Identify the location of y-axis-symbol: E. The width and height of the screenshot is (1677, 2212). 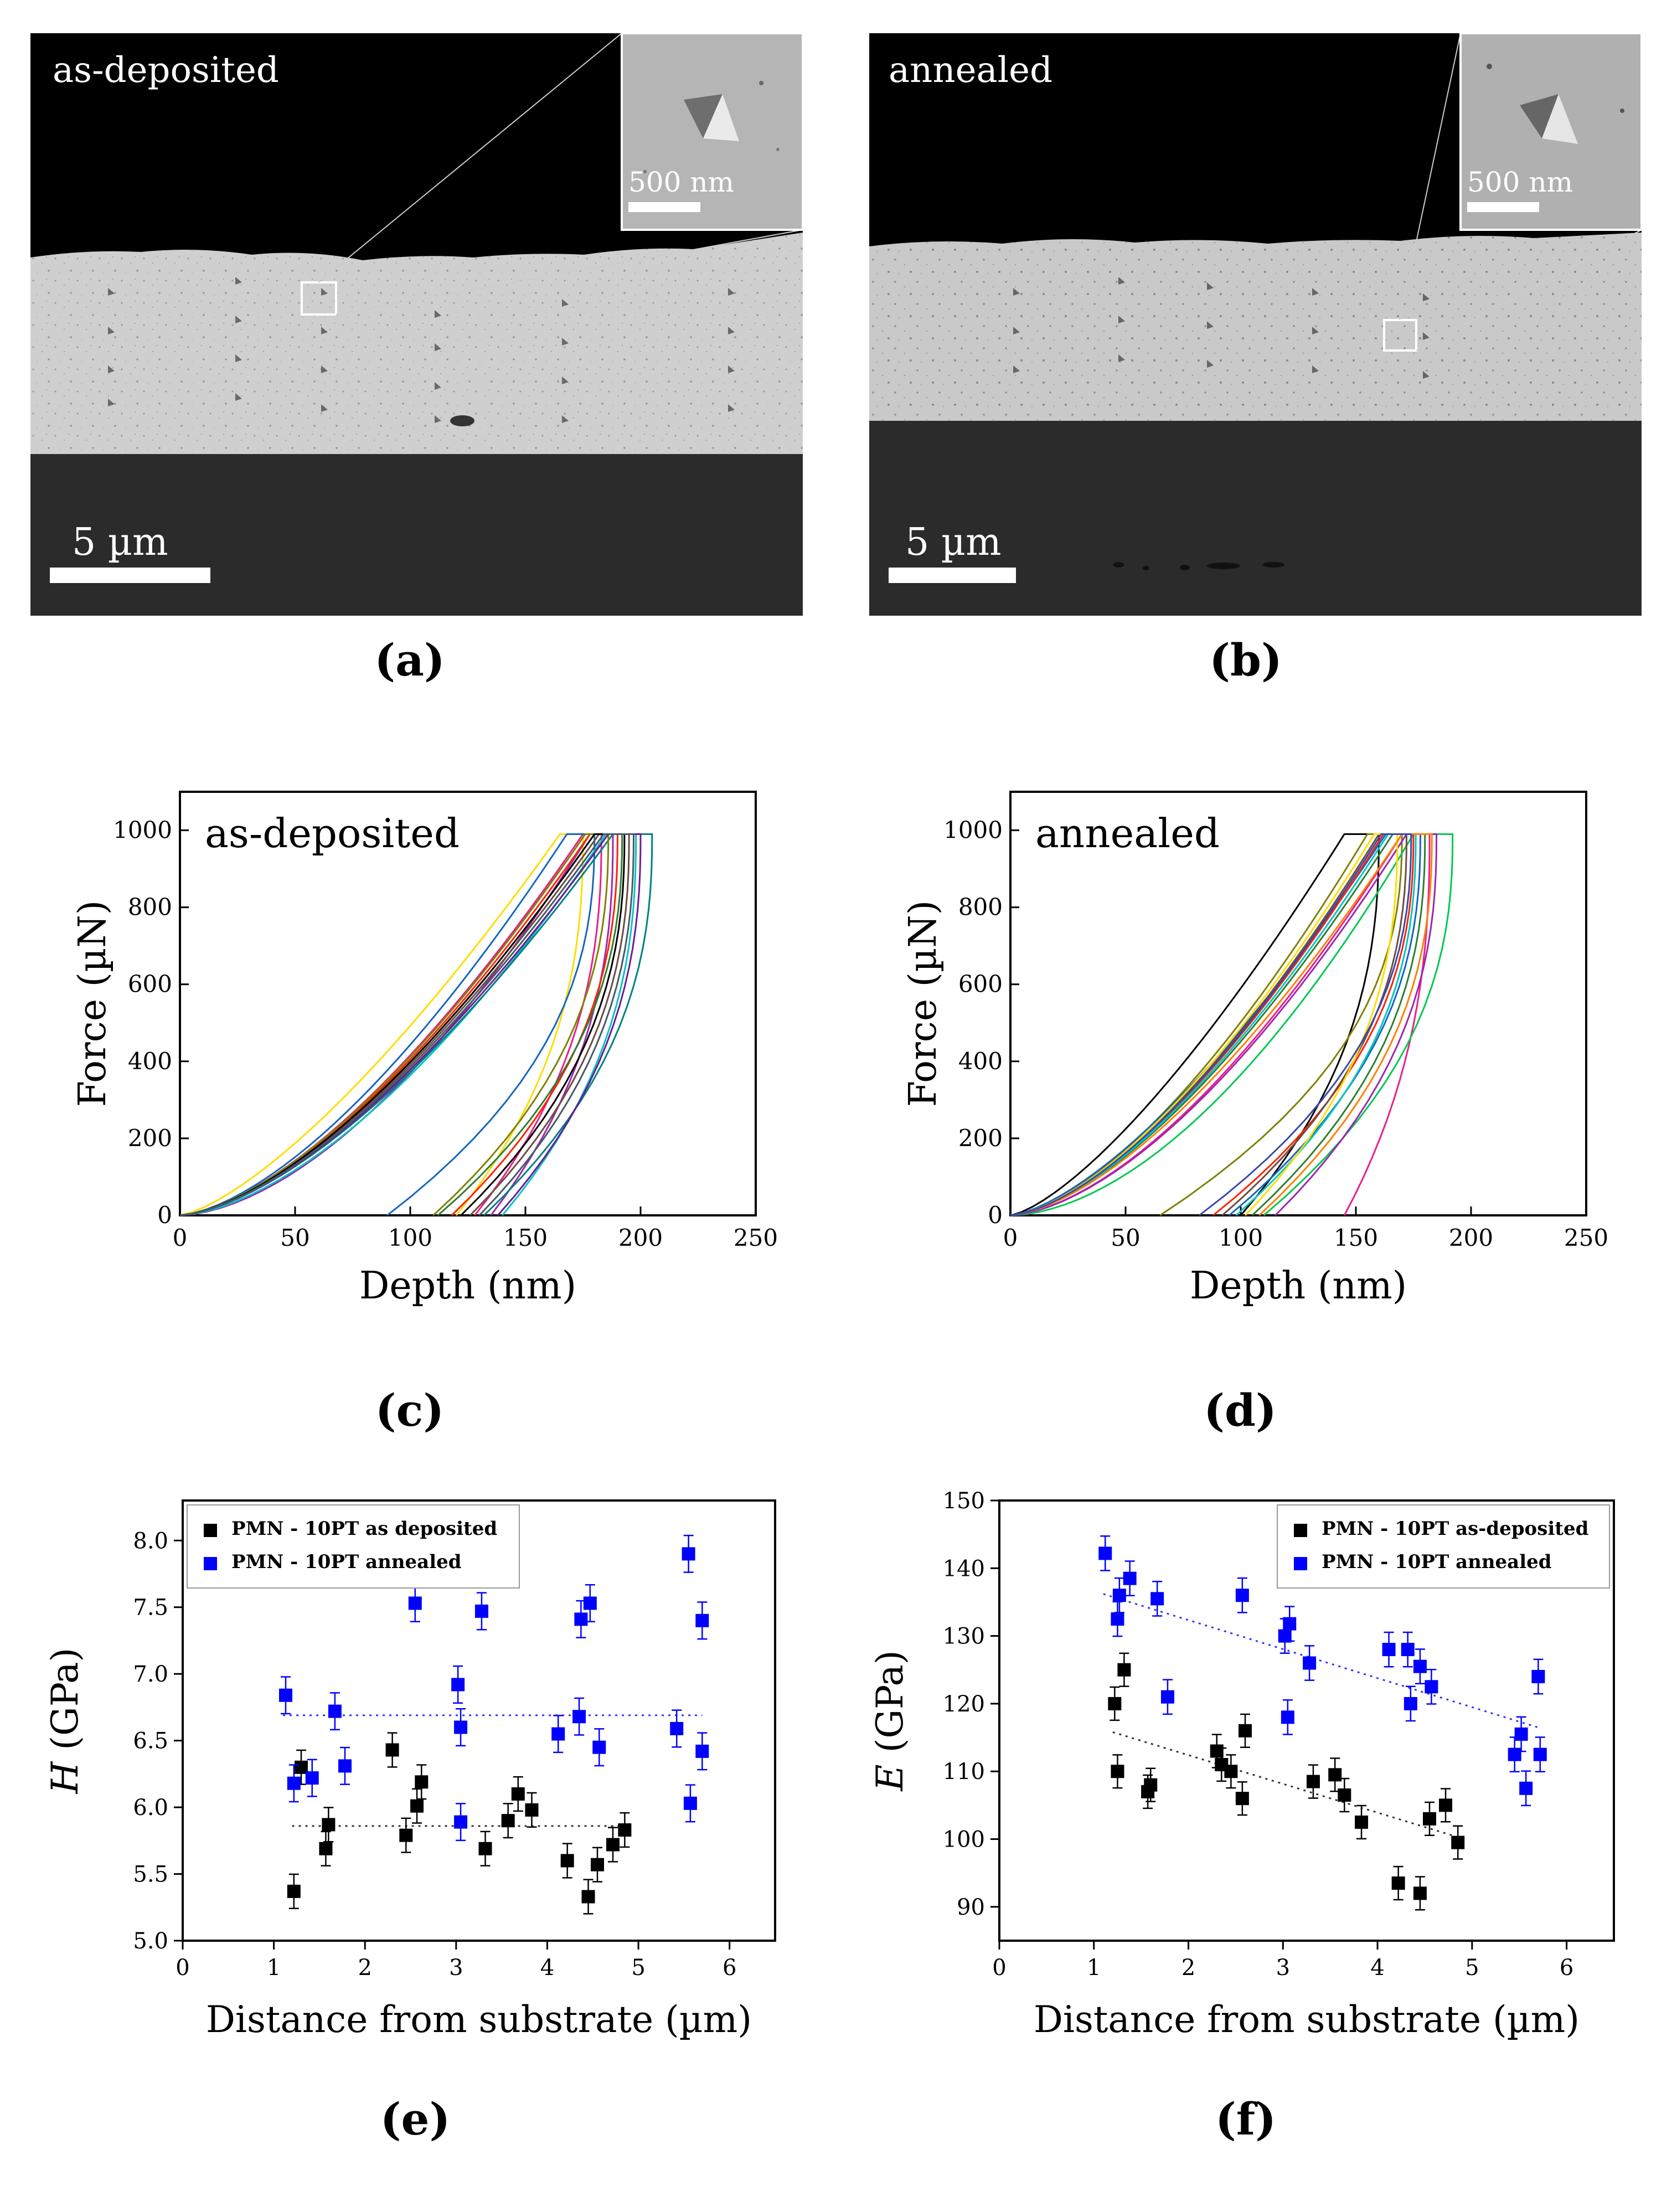
(890, 1777).